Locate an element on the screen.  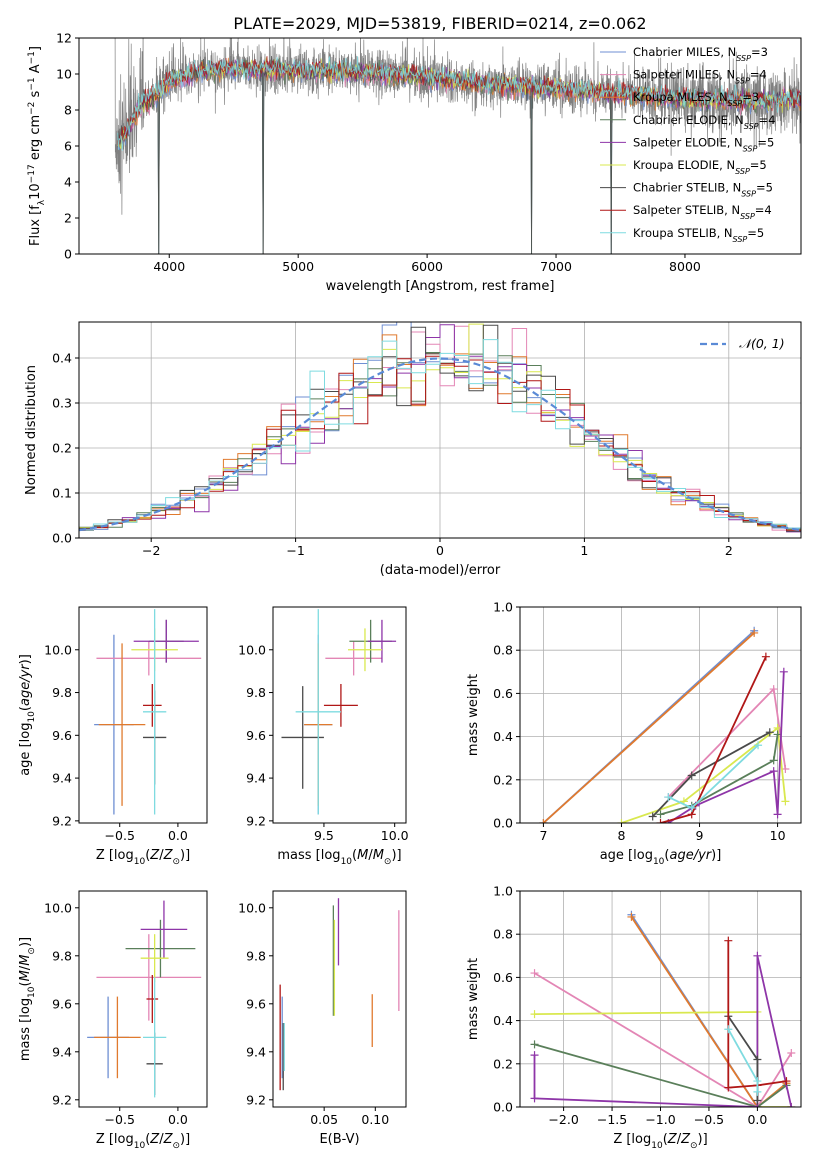
x-axis-label: mass [log10(M/M⊙)] is located at coordinates (339, 857).